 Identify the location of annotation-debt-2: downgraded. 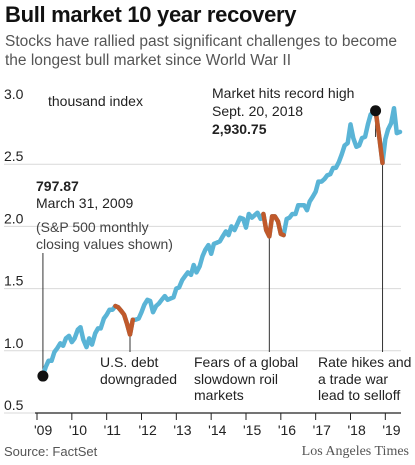
(138, 379).